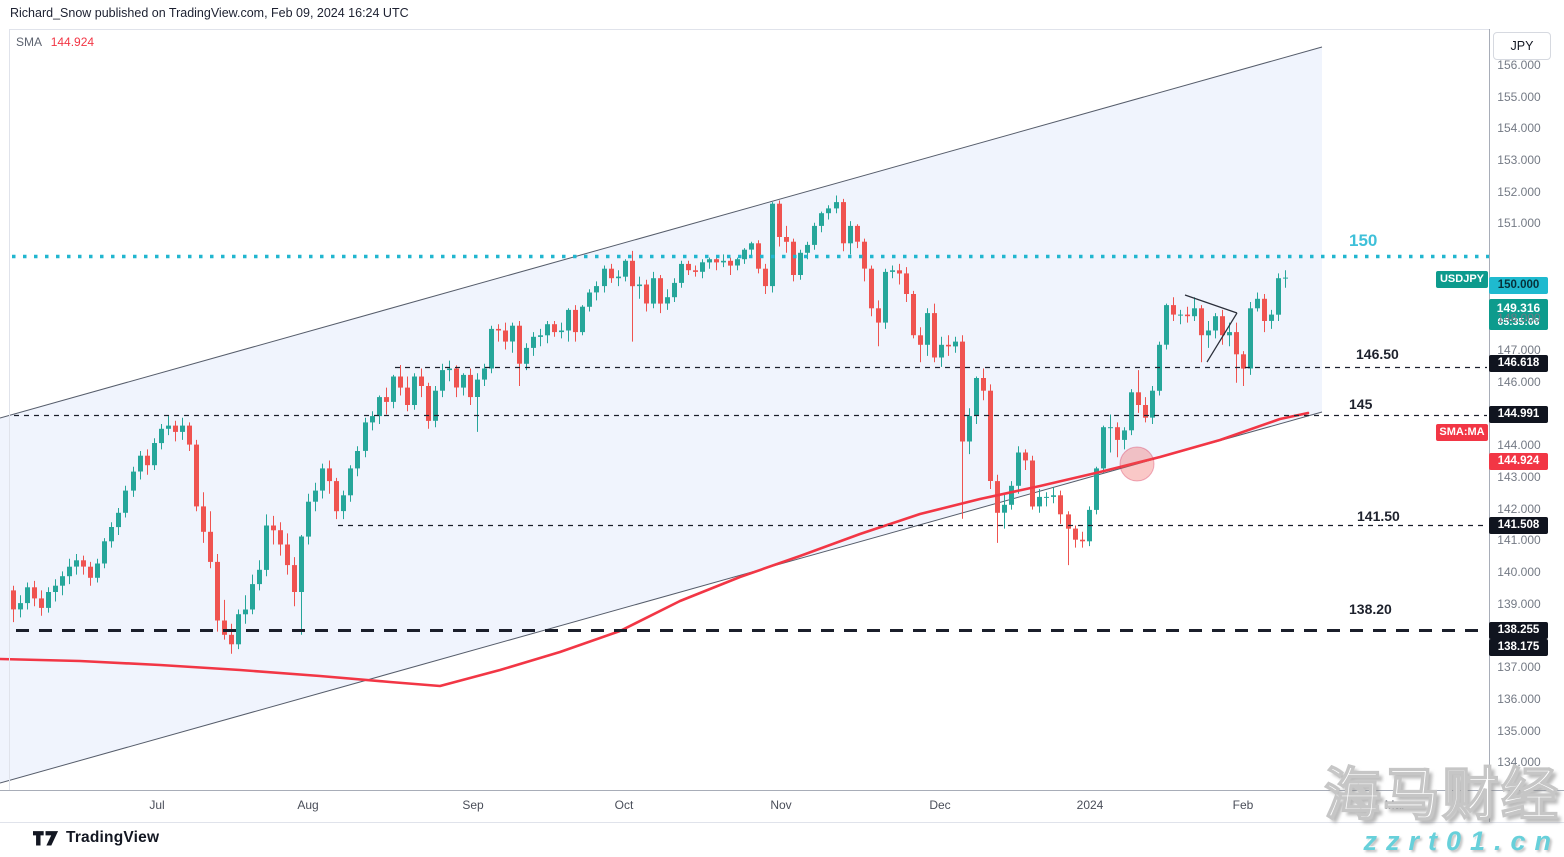 The image size is (1564, 857). What do you see at coordinates (1518, 461) in the screenshot?
I see `sma-price-badge: 144.924` at bounding box center [1518, 461].